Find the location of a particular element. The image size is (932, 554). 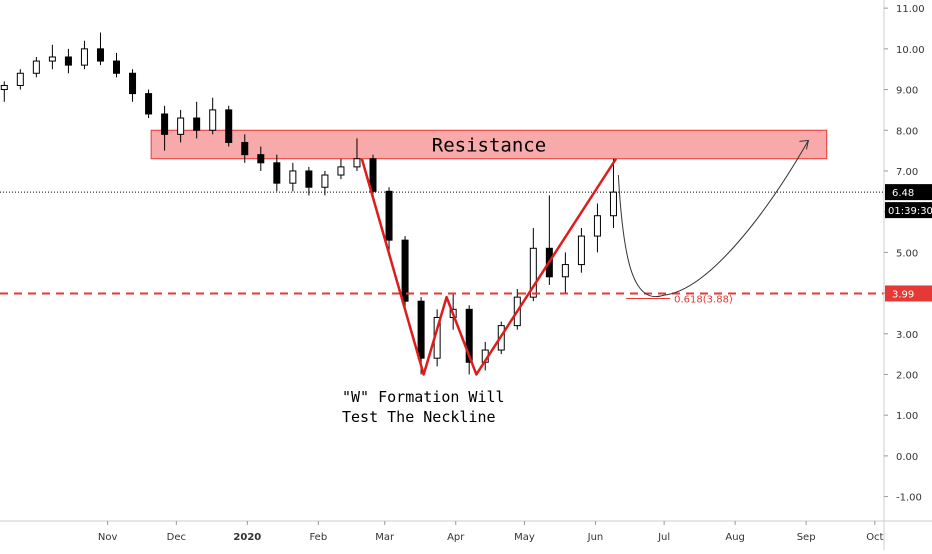

resistance-layer is located at coordinates (489, 144).